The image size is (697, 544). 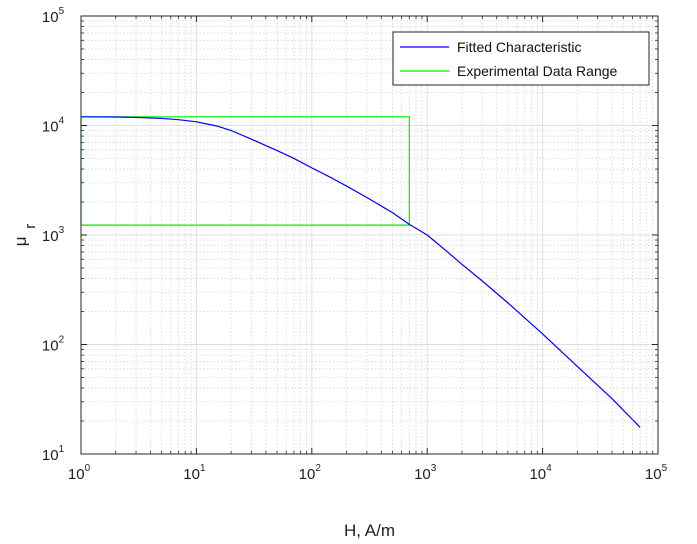 I want to click on y-axis-label-mu: μ, so click(x=20, y=241).